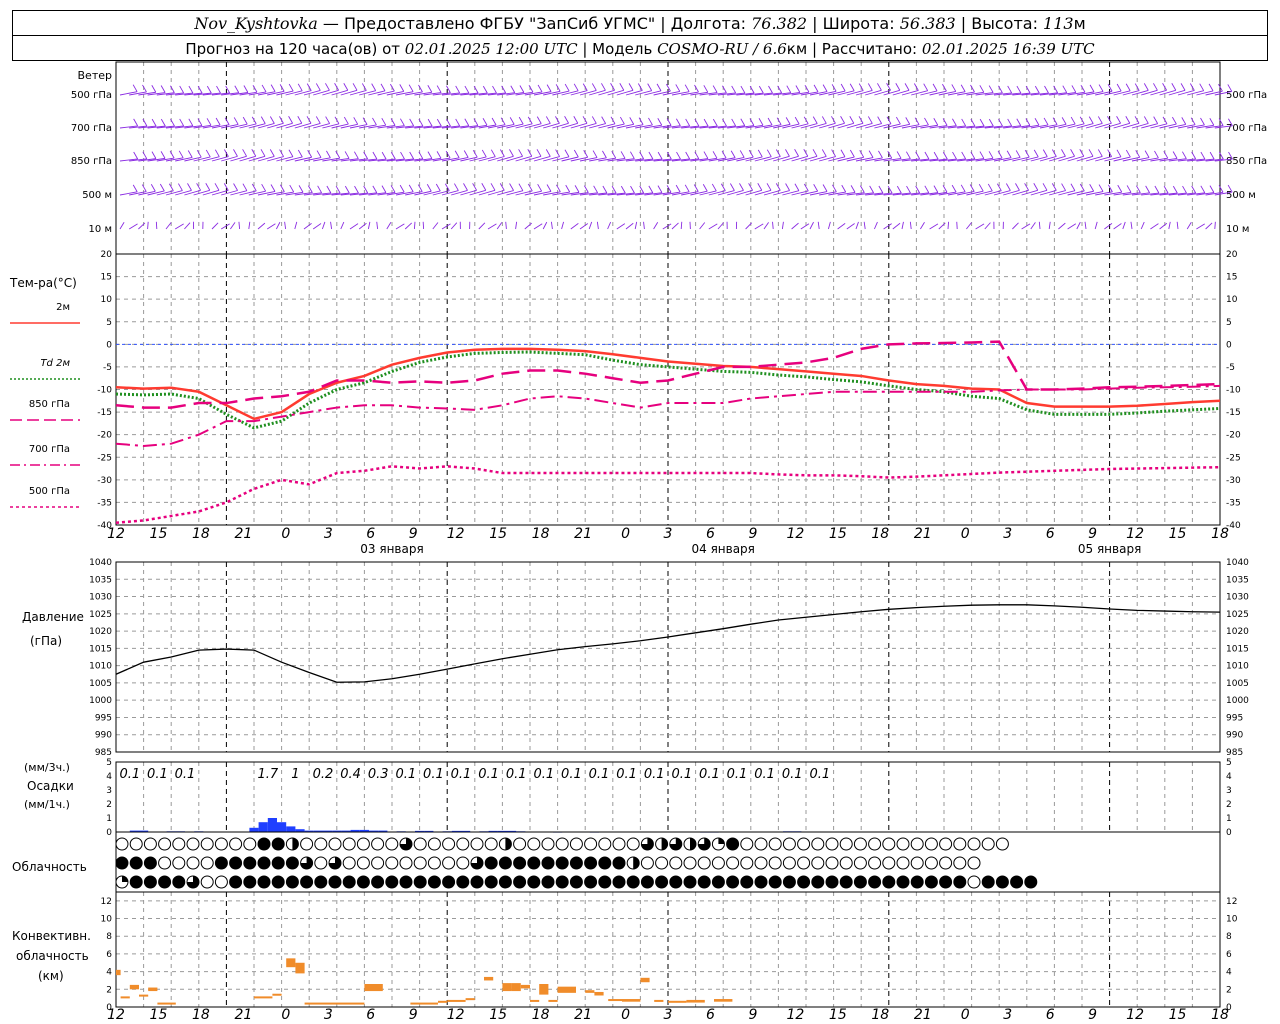 Image resolution: width=1280 pixels, height=1024 pixels. I want to click on precip-tick-left: 3, so click(109, 791).